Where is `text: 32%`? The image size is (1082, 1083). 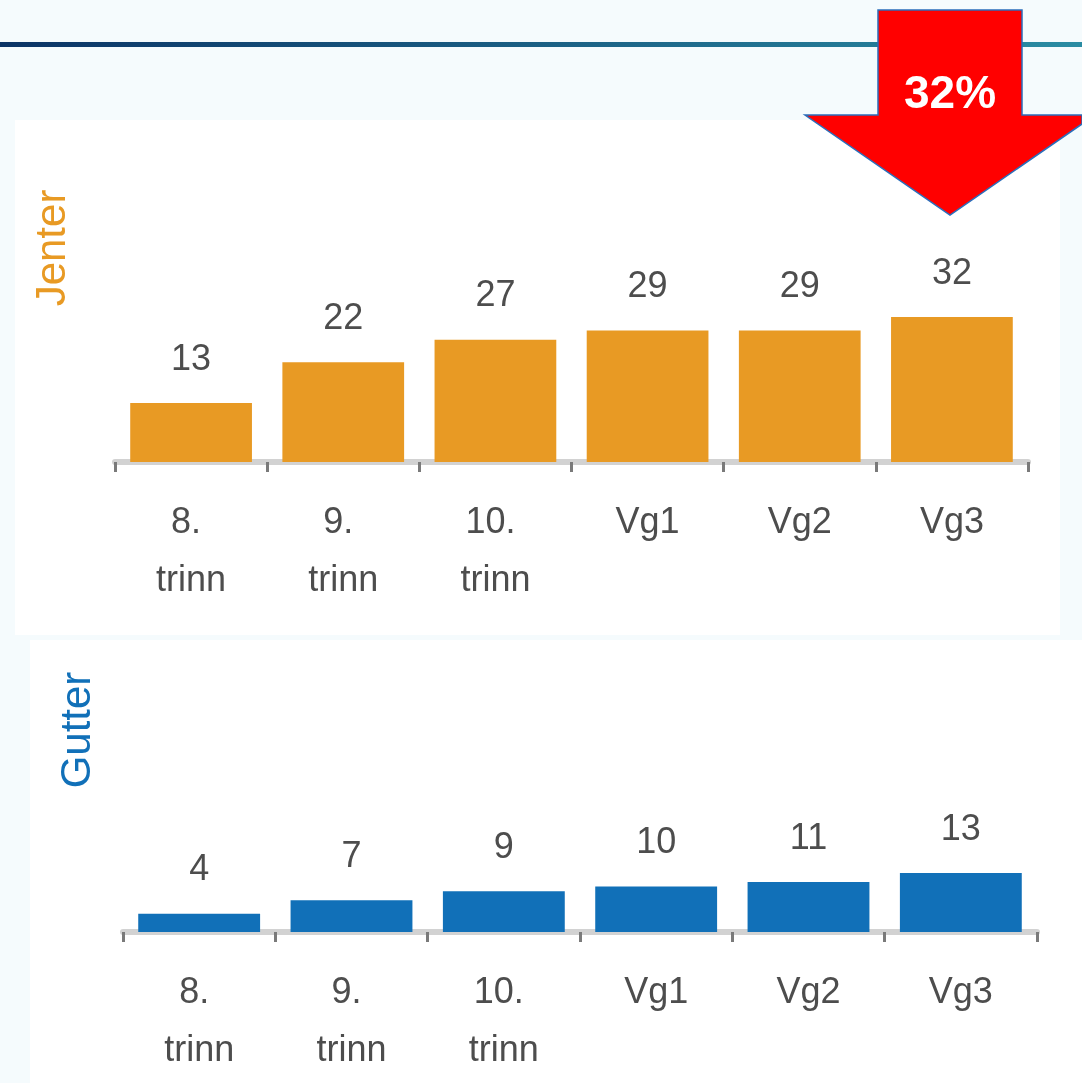
text: 32% is located at coordinates (950, 92).